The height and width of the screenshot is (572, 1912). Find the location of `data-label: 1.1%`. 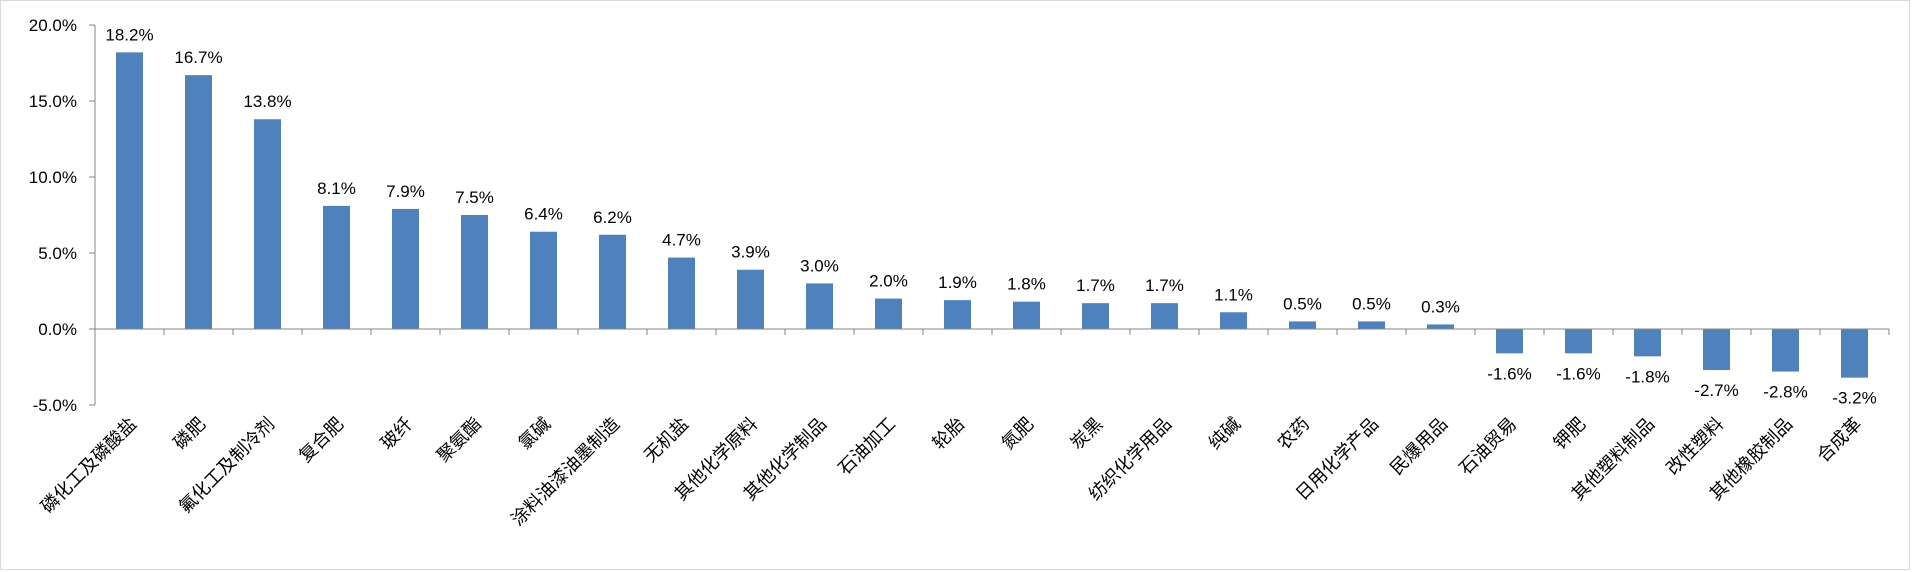

data-label: 1.1% is located at coordinates (1233, 294).